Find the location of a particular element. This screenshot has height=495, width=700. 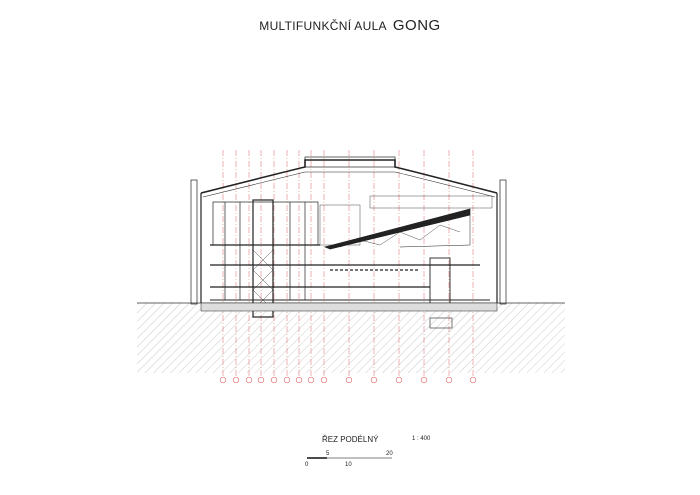

left-column is located at coordinates (194, 242).